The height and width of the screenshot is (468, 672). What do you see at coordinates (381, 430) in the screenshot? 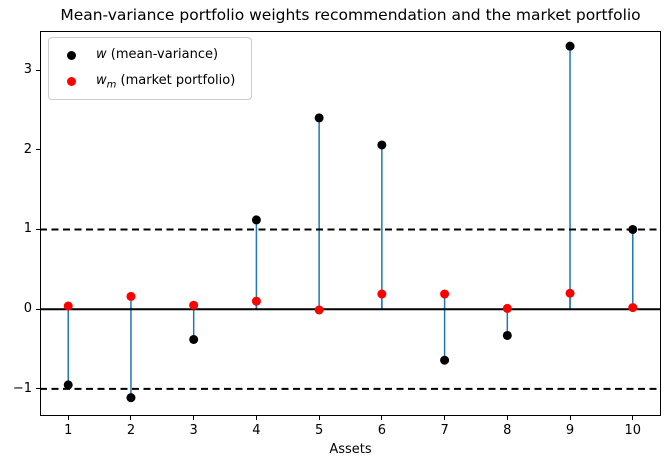
I see `x-tick-label: 6` at bounding box center [381, 430].